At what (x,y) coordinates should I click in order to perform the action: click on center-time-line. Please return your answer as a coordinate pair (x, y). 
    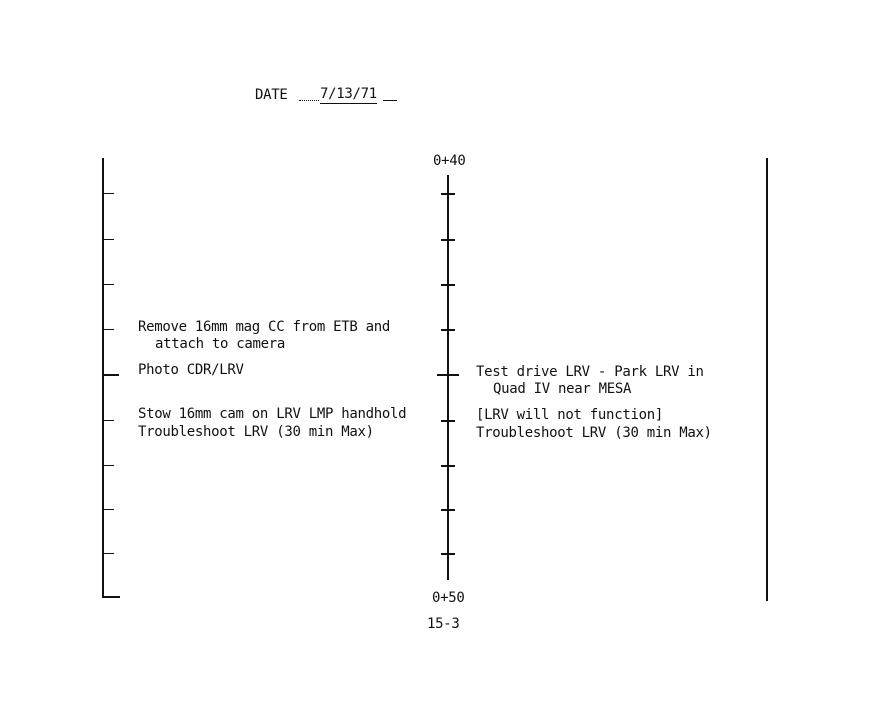
    Looking at the image, I should click on (448, 377).